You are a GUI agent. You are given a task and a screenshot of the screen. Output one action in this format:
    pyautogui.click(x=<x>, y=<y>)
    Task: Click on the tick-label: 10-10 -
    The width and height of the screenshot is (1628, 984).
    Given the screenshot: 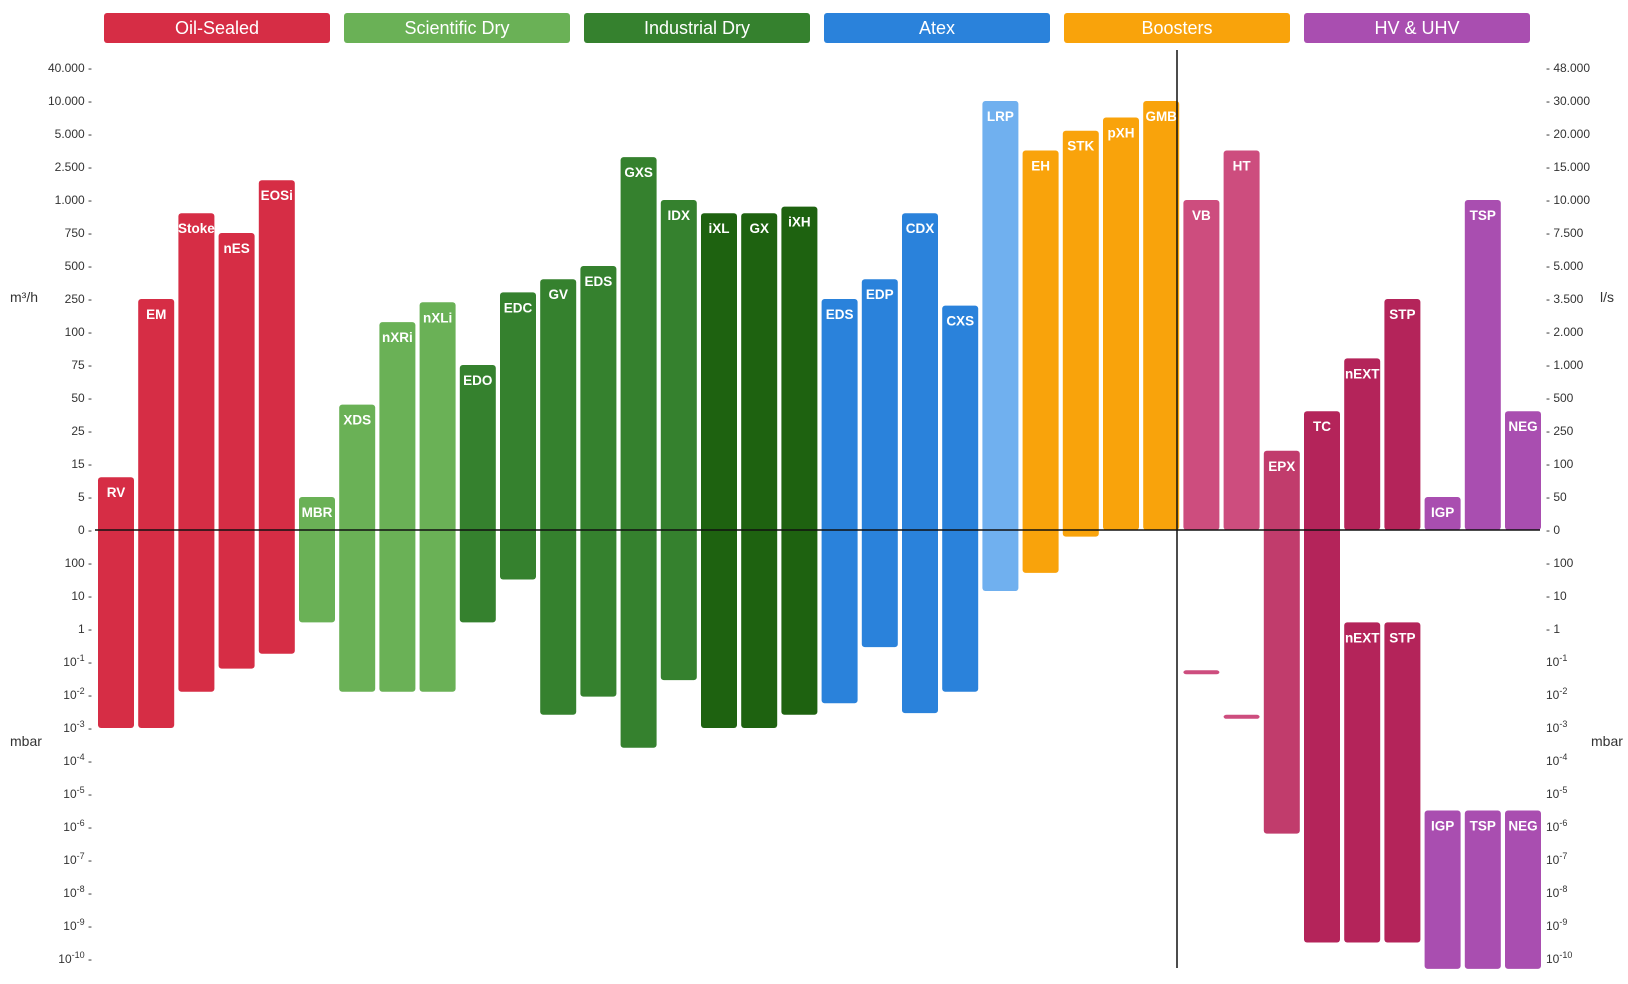 What is the action you would take?
    pyautogui.click(x=75, y=958)
    